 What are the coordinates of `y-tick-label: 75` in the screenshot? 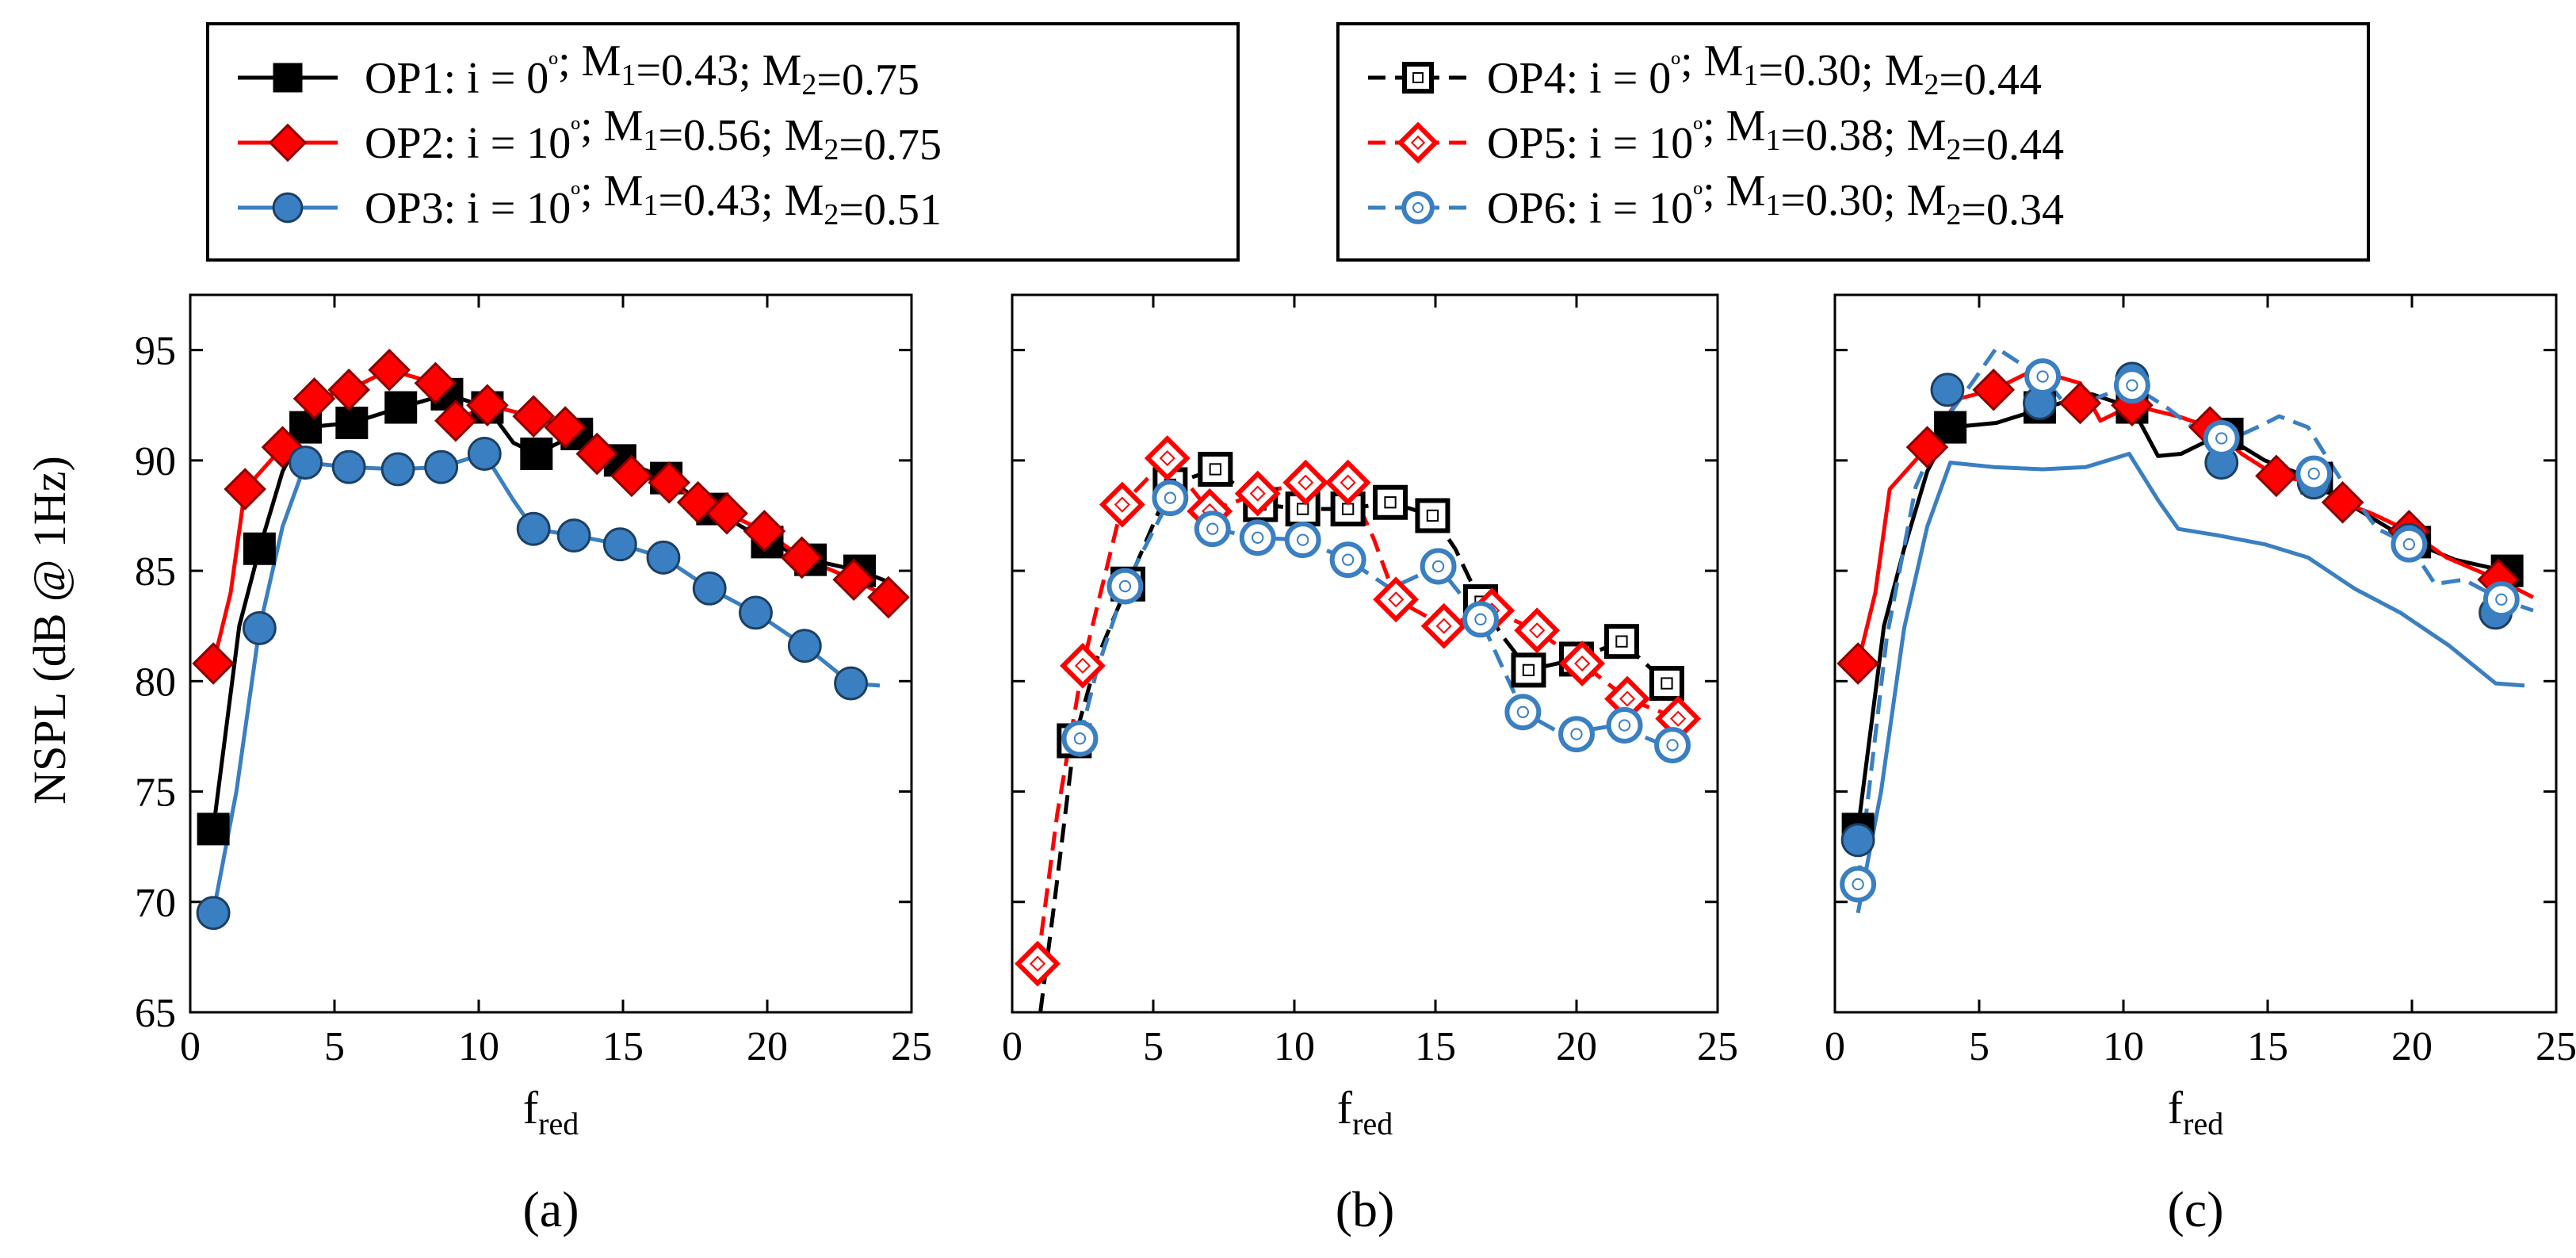 It's located at (155, 793).